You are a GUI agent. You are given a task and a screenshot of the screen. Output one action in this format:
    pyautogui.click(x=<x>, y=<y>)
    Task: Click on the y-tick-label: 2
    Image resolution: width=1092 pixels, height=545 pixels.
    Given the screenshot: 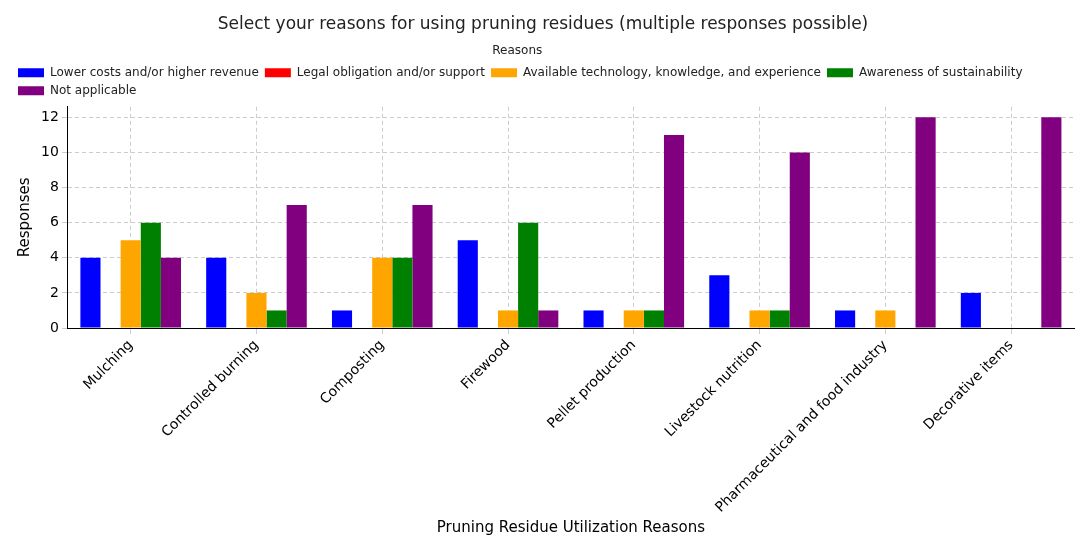 What is the action you would take?
    pyautogui.click(x=54, y=291)
    